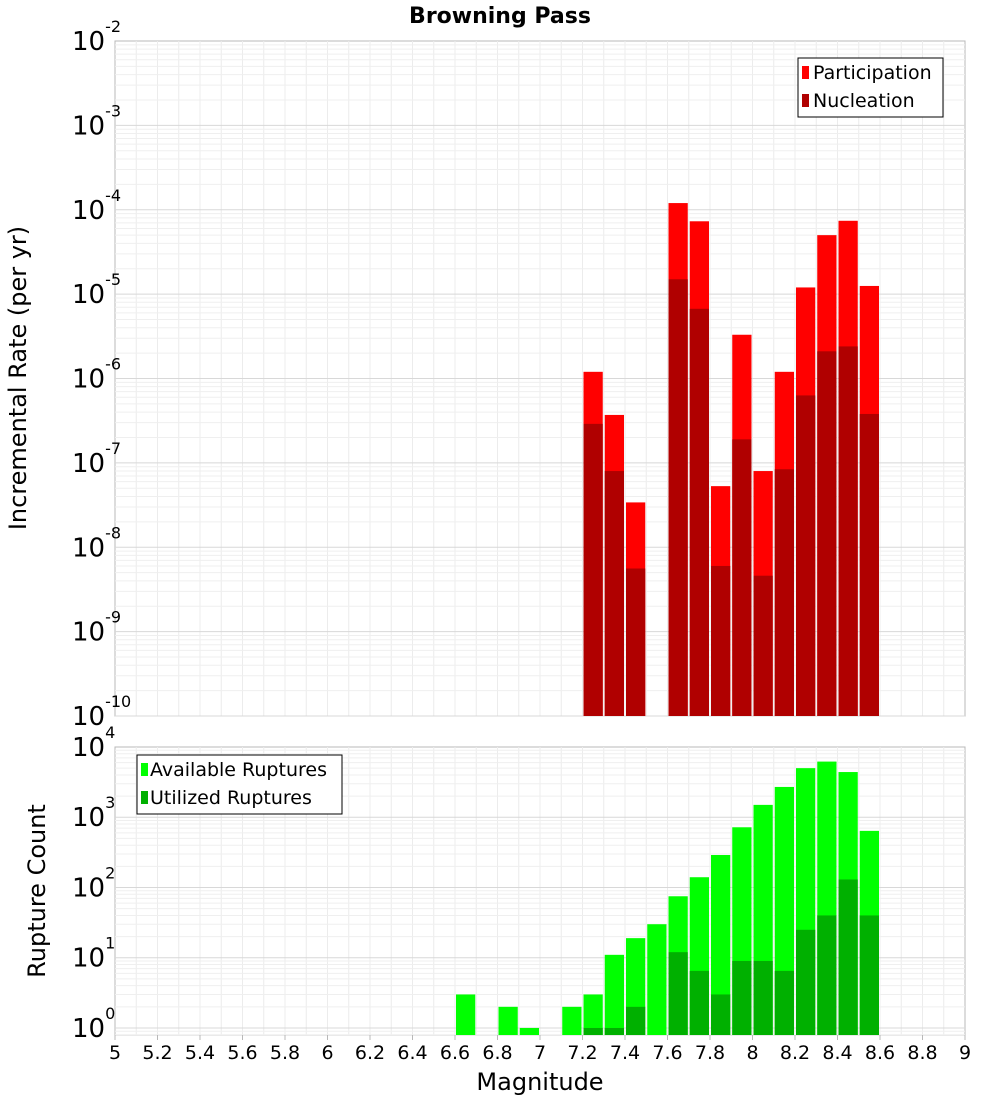  What do you see at coordinates (667, 1053) in the screenshot?
I see `x-tick-label: 7.6` at bounding box center [667, 1053].